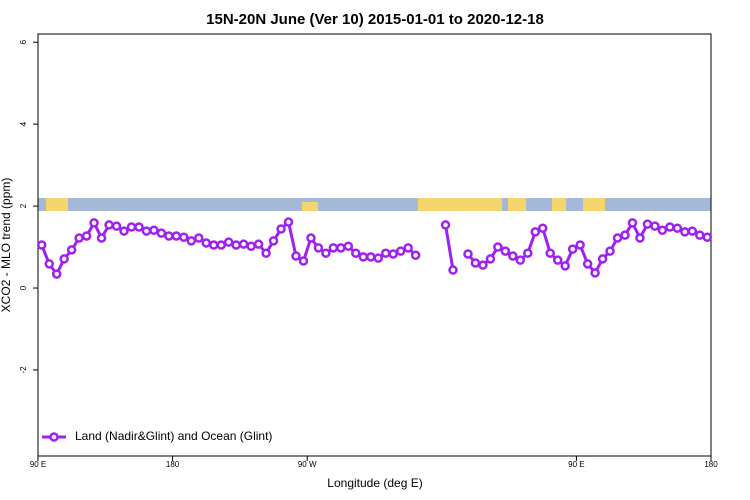  What do you see at coordinates (23, 370) in the screenshot?
I see `y-tick-label: -2` at bounding box center [23, 370].